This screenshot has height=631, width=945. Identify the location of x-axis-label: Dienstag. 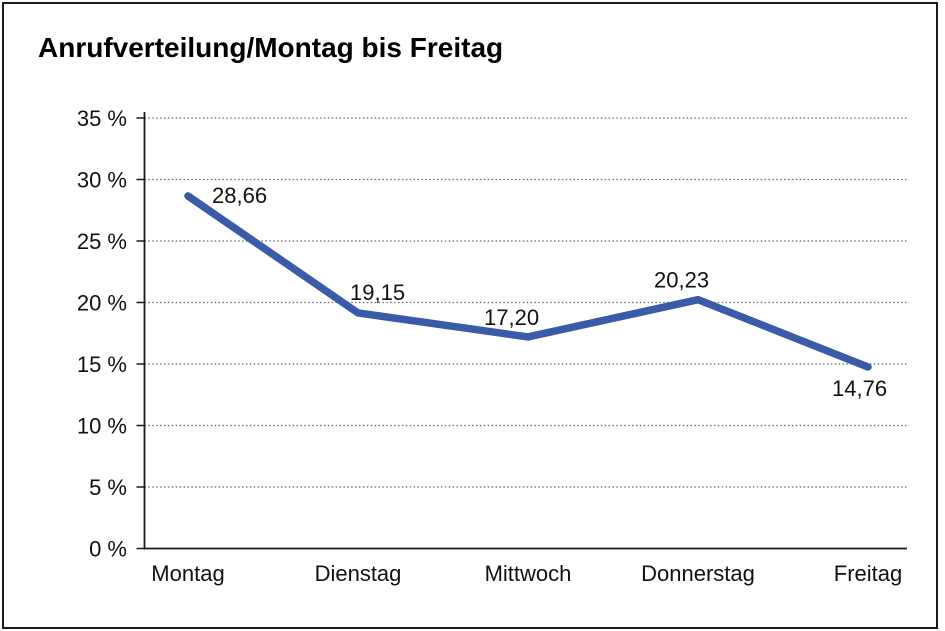
(358, 573).